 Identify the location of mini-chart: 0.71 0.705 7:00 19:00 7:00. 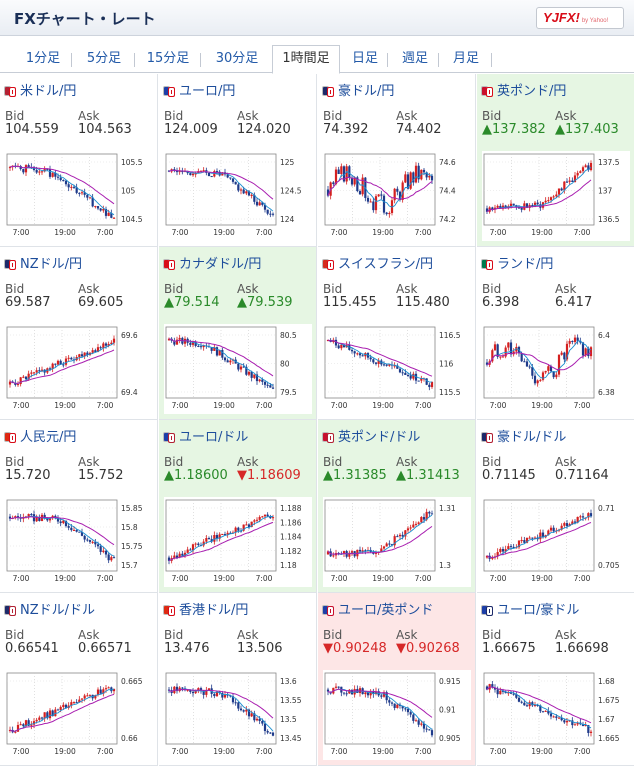
(556, 542).